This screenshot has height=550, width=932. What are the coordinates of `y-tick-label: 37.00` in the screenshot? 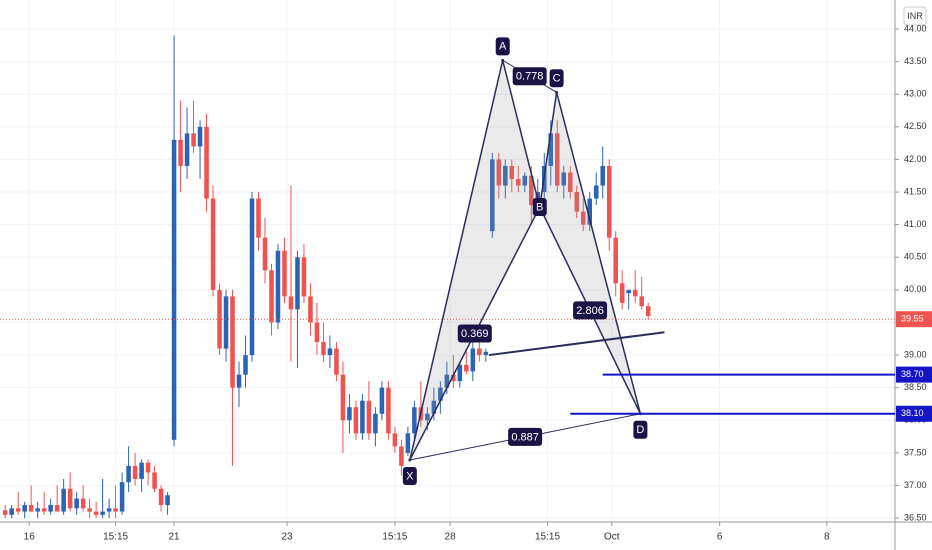 It's located at (915, 485).